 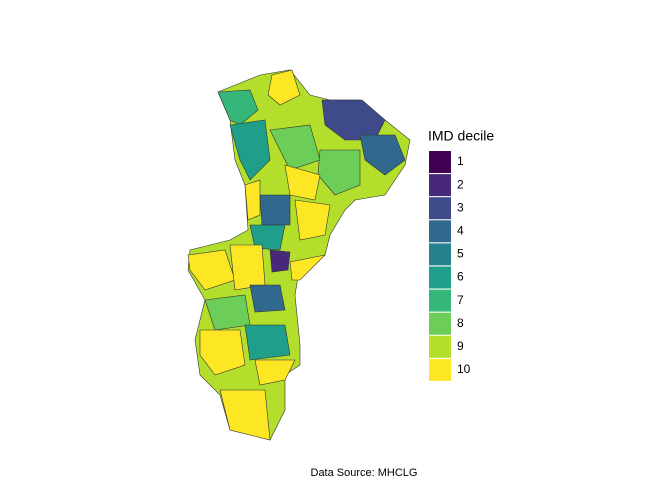 I want to click on caption: Data Source: MHCLG, so click(x=364, y=473).